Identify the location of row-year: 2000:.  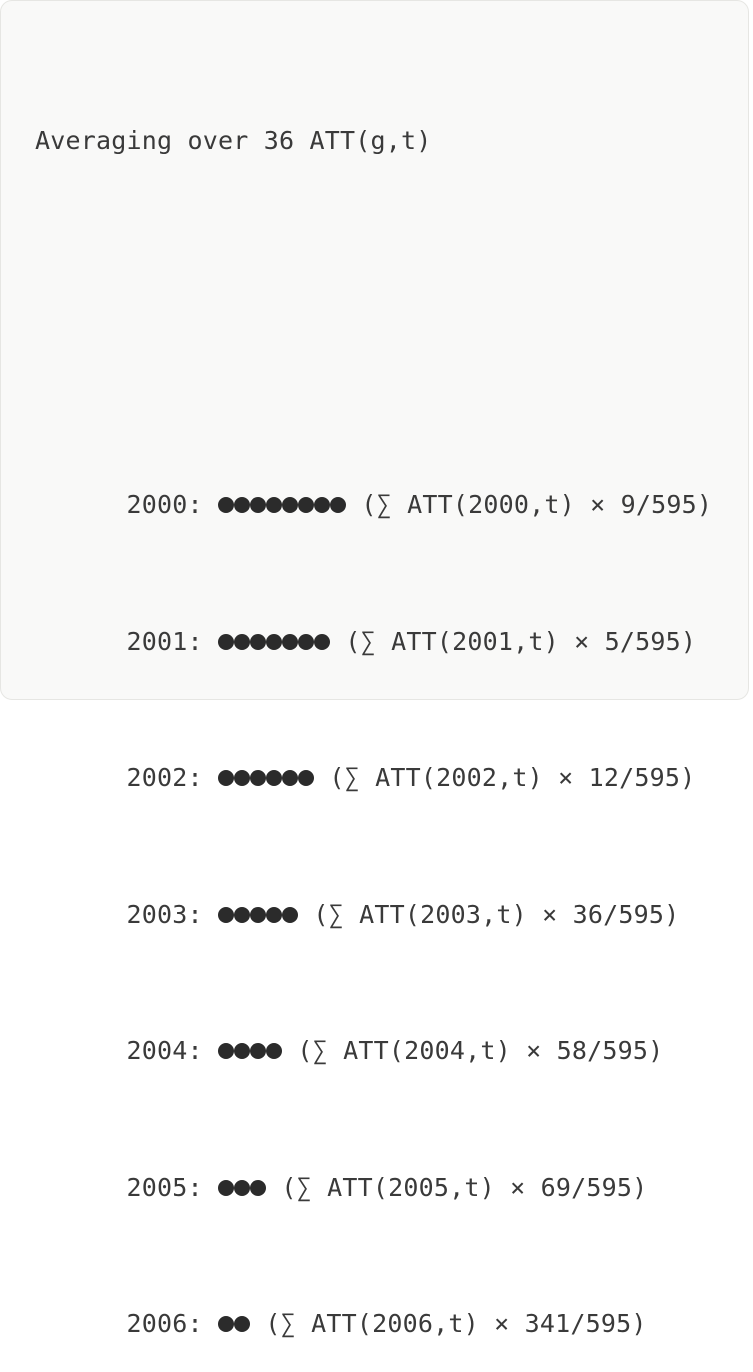
(164, 504).